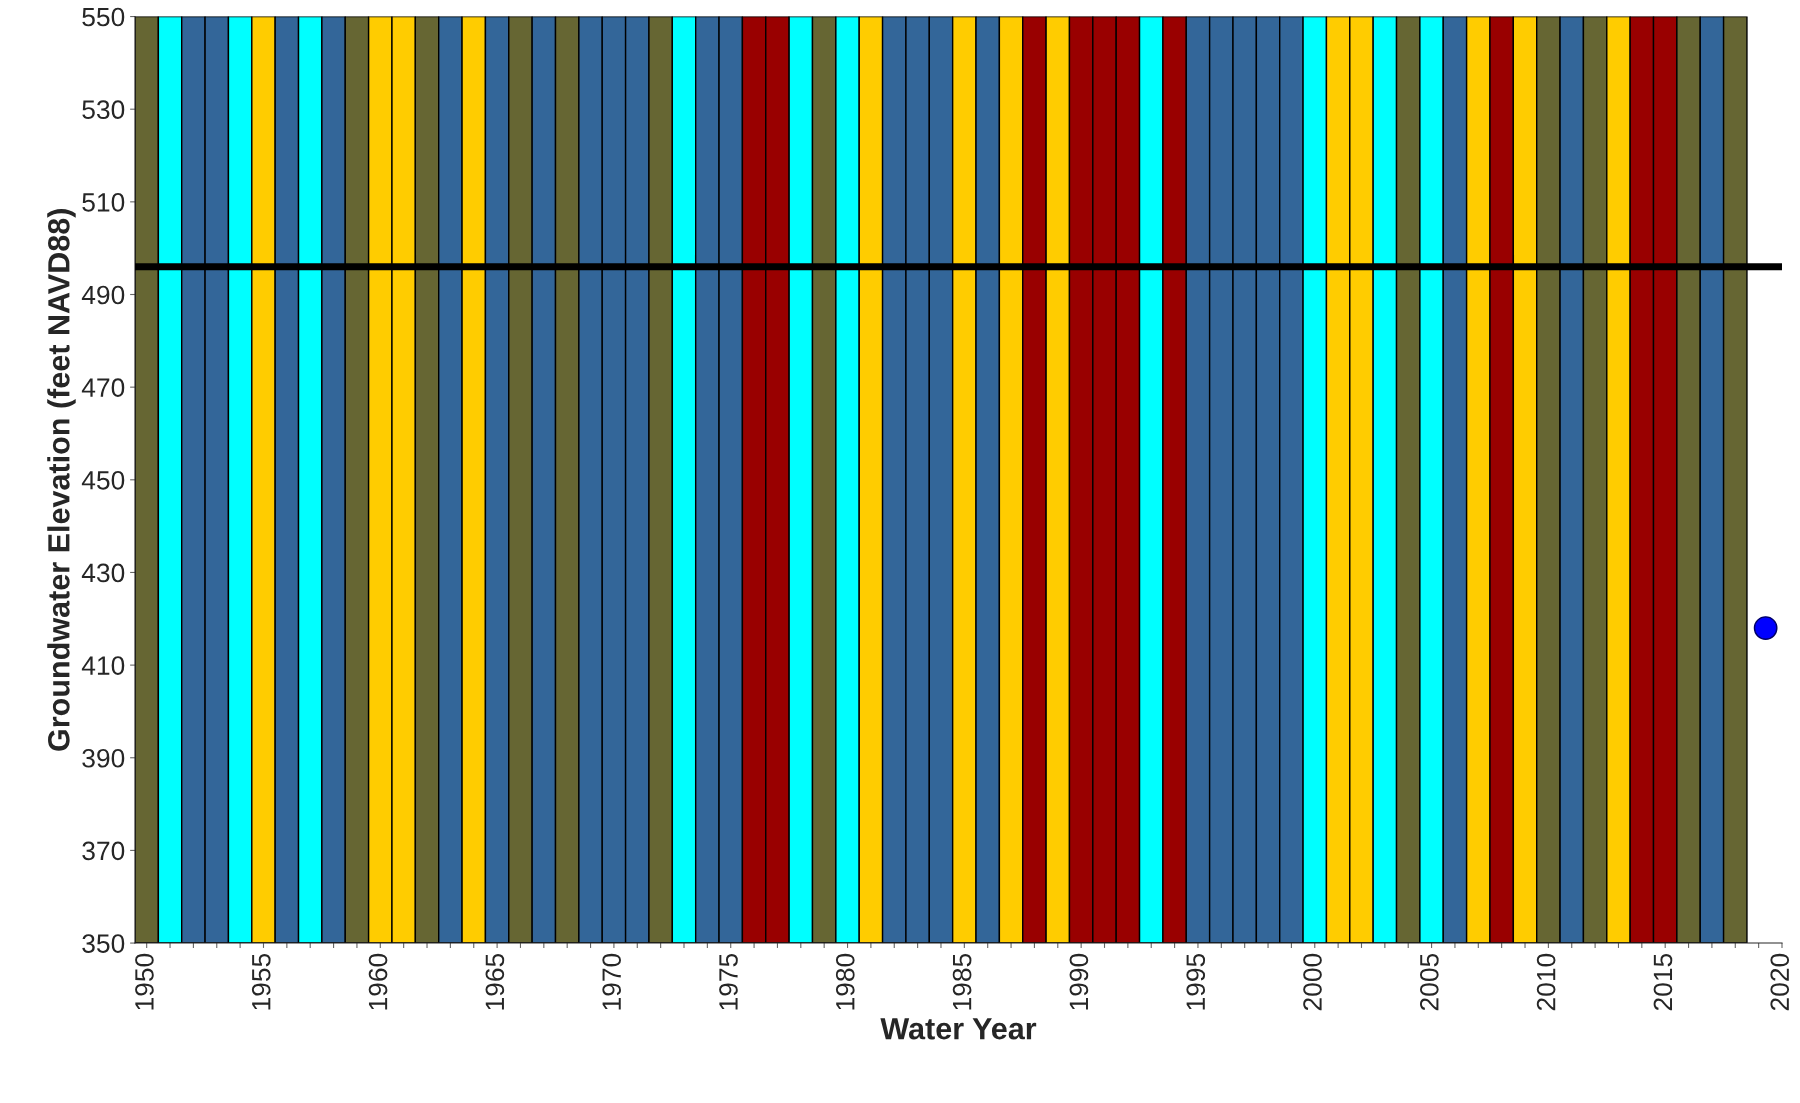 Image resolution: width=1800 pixels, height=1103 pixels. Describe the element at coordinates (103, 17) in the screenshot. I see `y-tick-label: 550` at that location.